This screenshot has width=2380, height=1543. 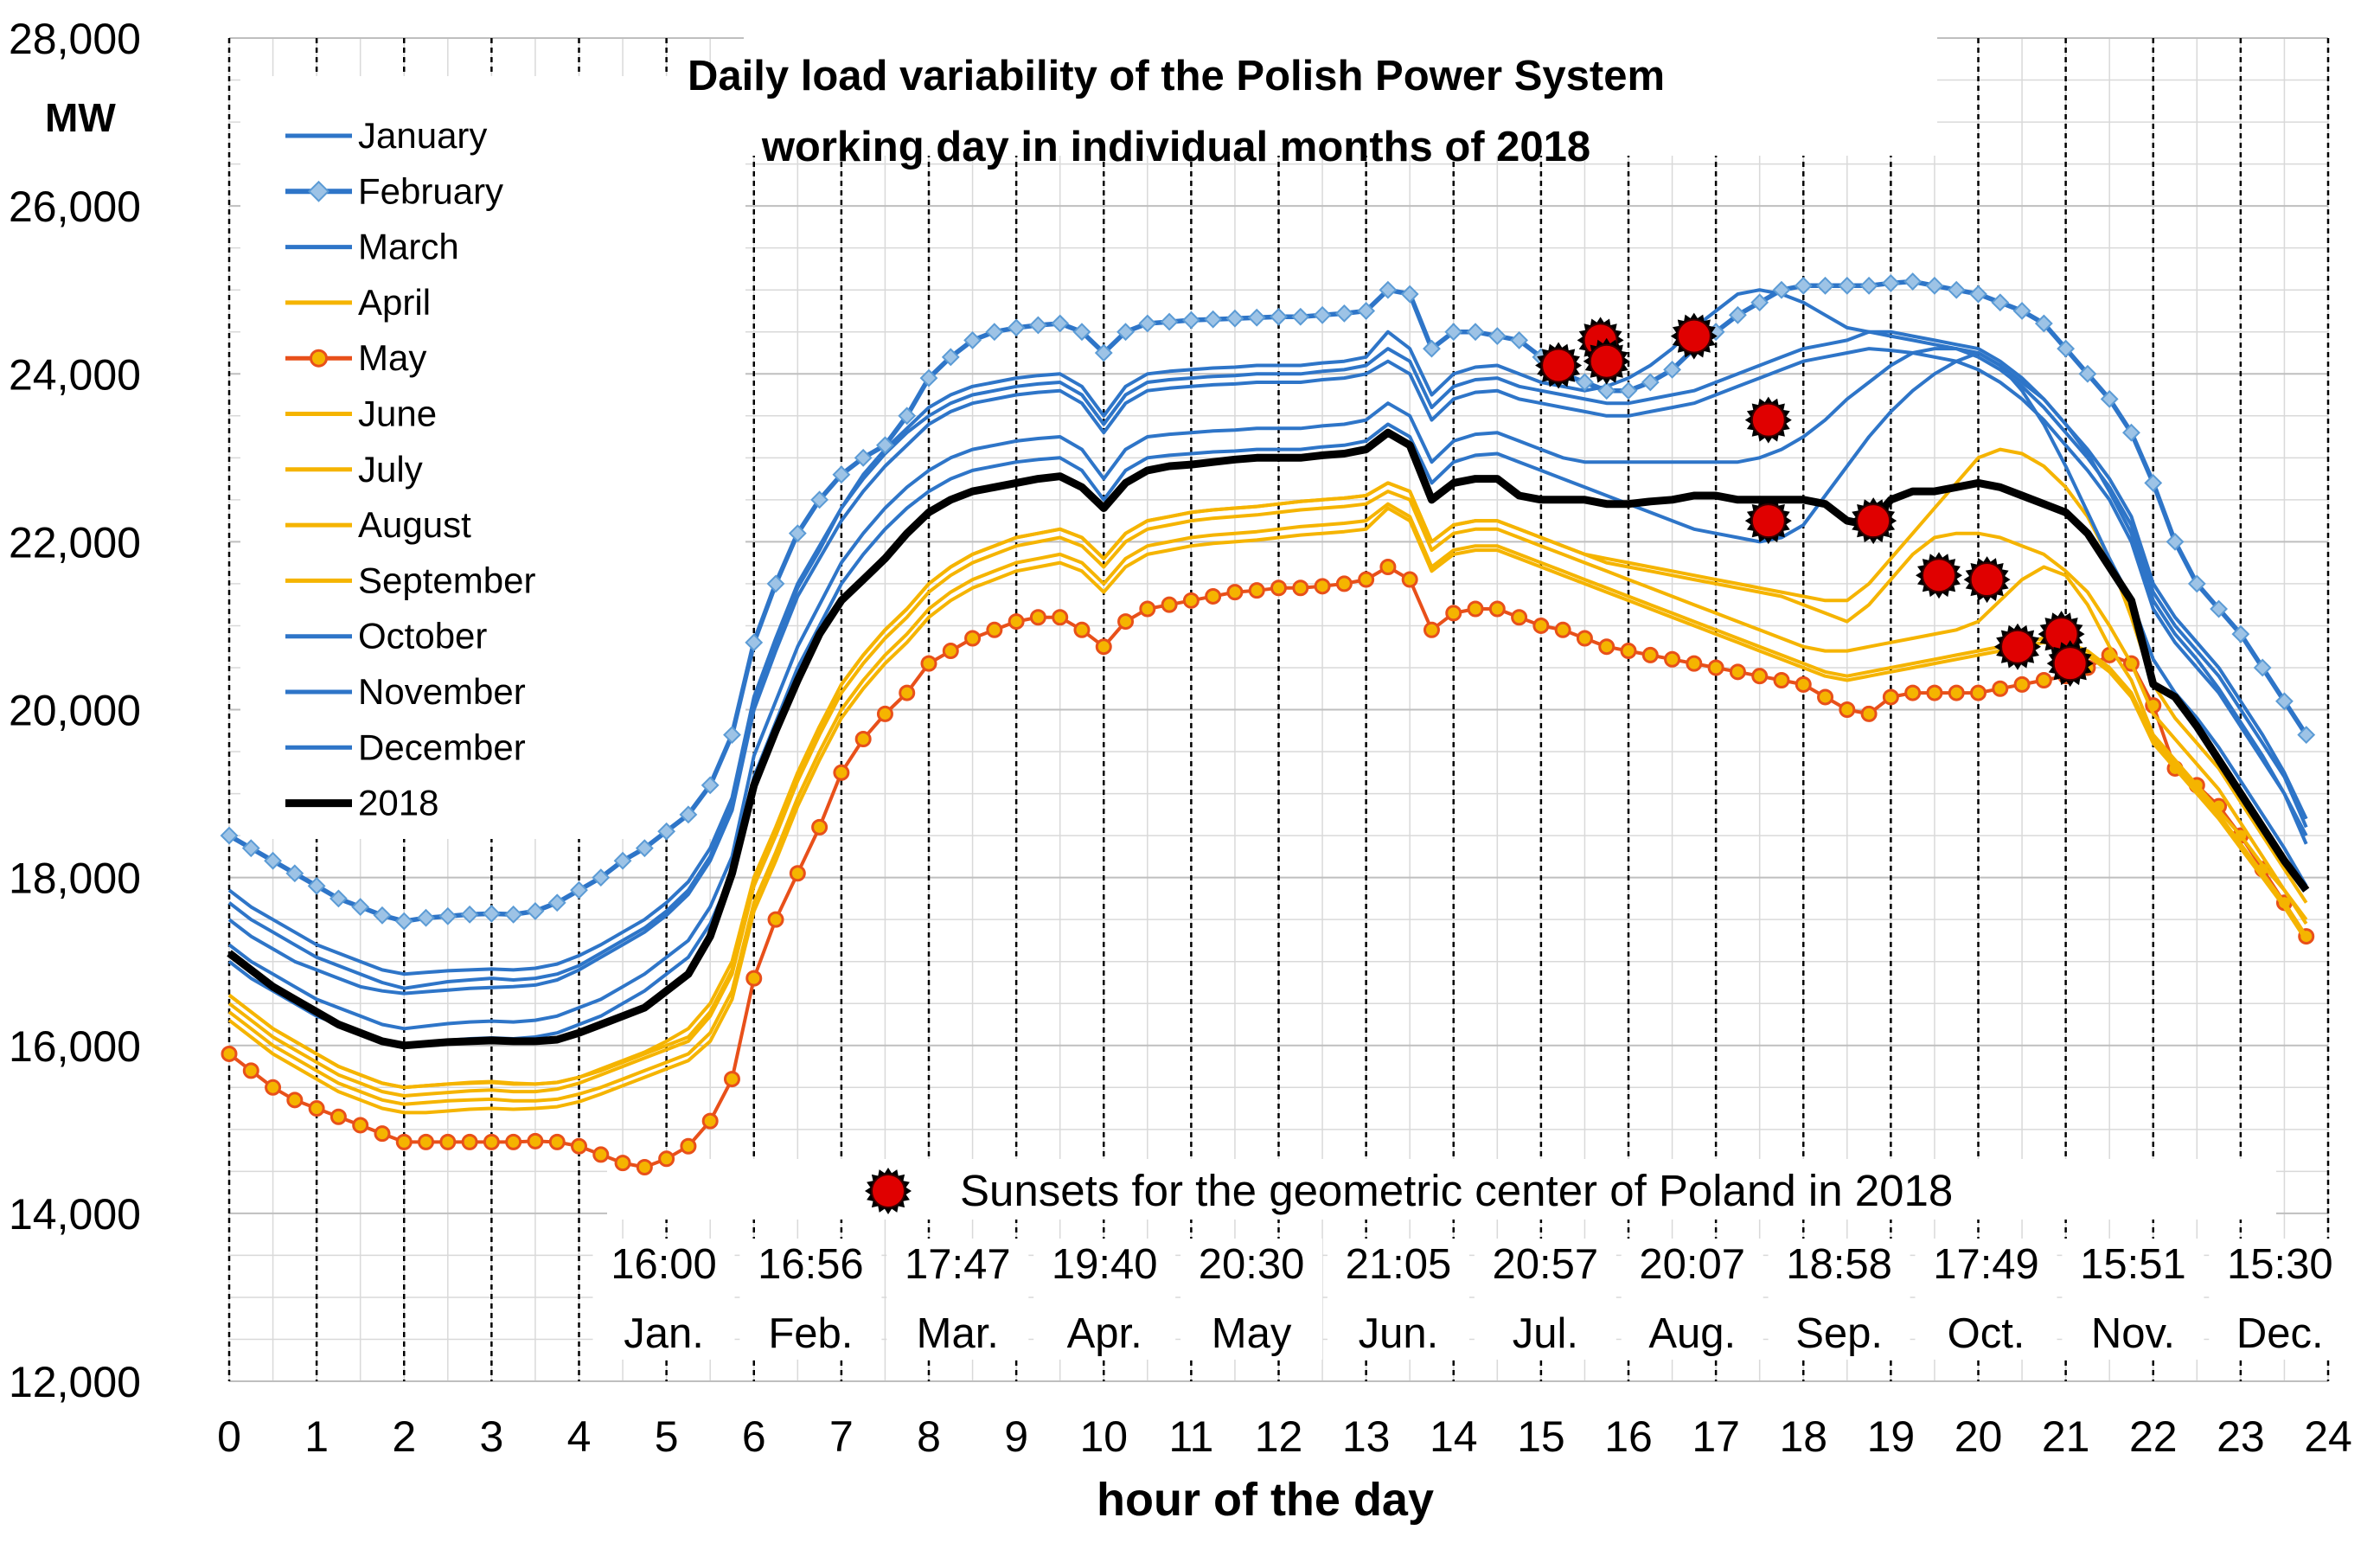 What do you see at coordinates (580, 1436) in the screenshot?
I see `x-tick-label: 4` at bounding box center [580, 1436].